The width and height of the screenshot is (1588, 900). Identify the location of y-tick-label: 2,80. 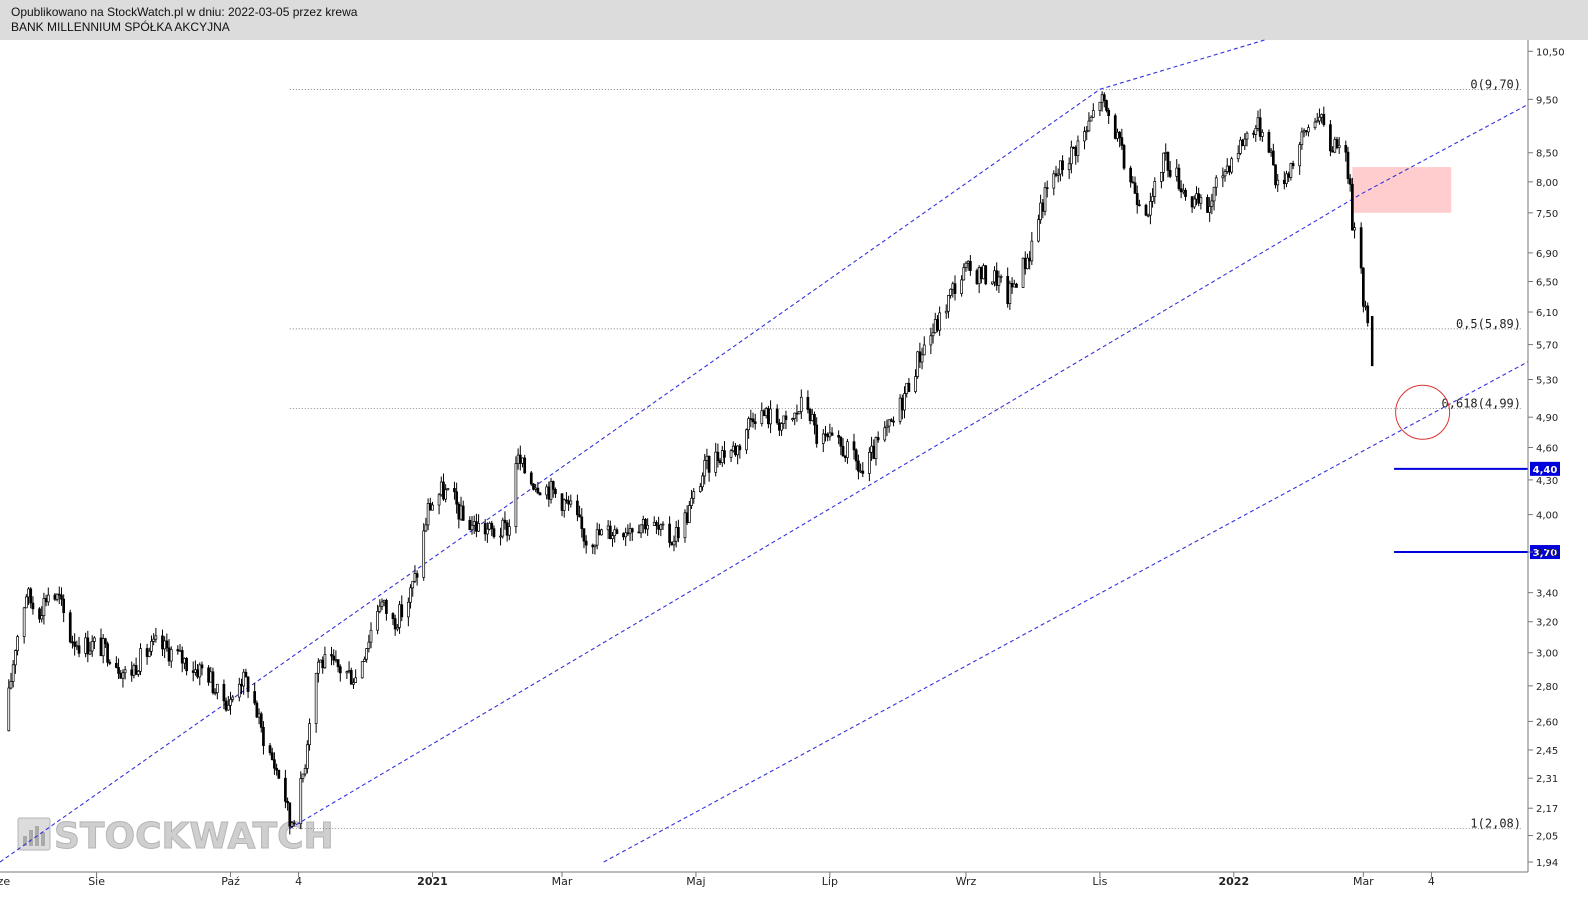
(1547, 687).